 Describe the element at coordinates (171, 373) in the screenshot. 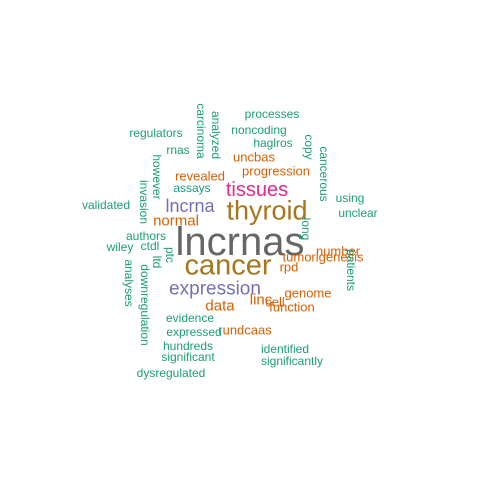

I see `word-dysregulated: dysregulated` at that location.